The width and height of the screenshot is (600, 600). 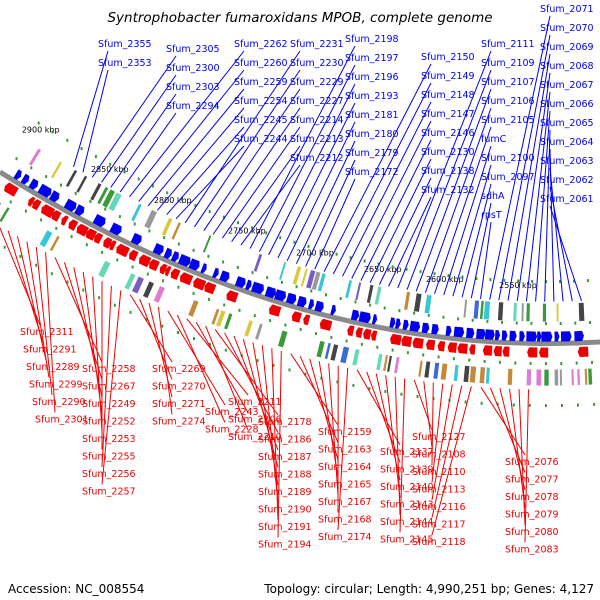 I want to click on reverse-gene-label: Sfum_2164, so click(x=345, y=467).